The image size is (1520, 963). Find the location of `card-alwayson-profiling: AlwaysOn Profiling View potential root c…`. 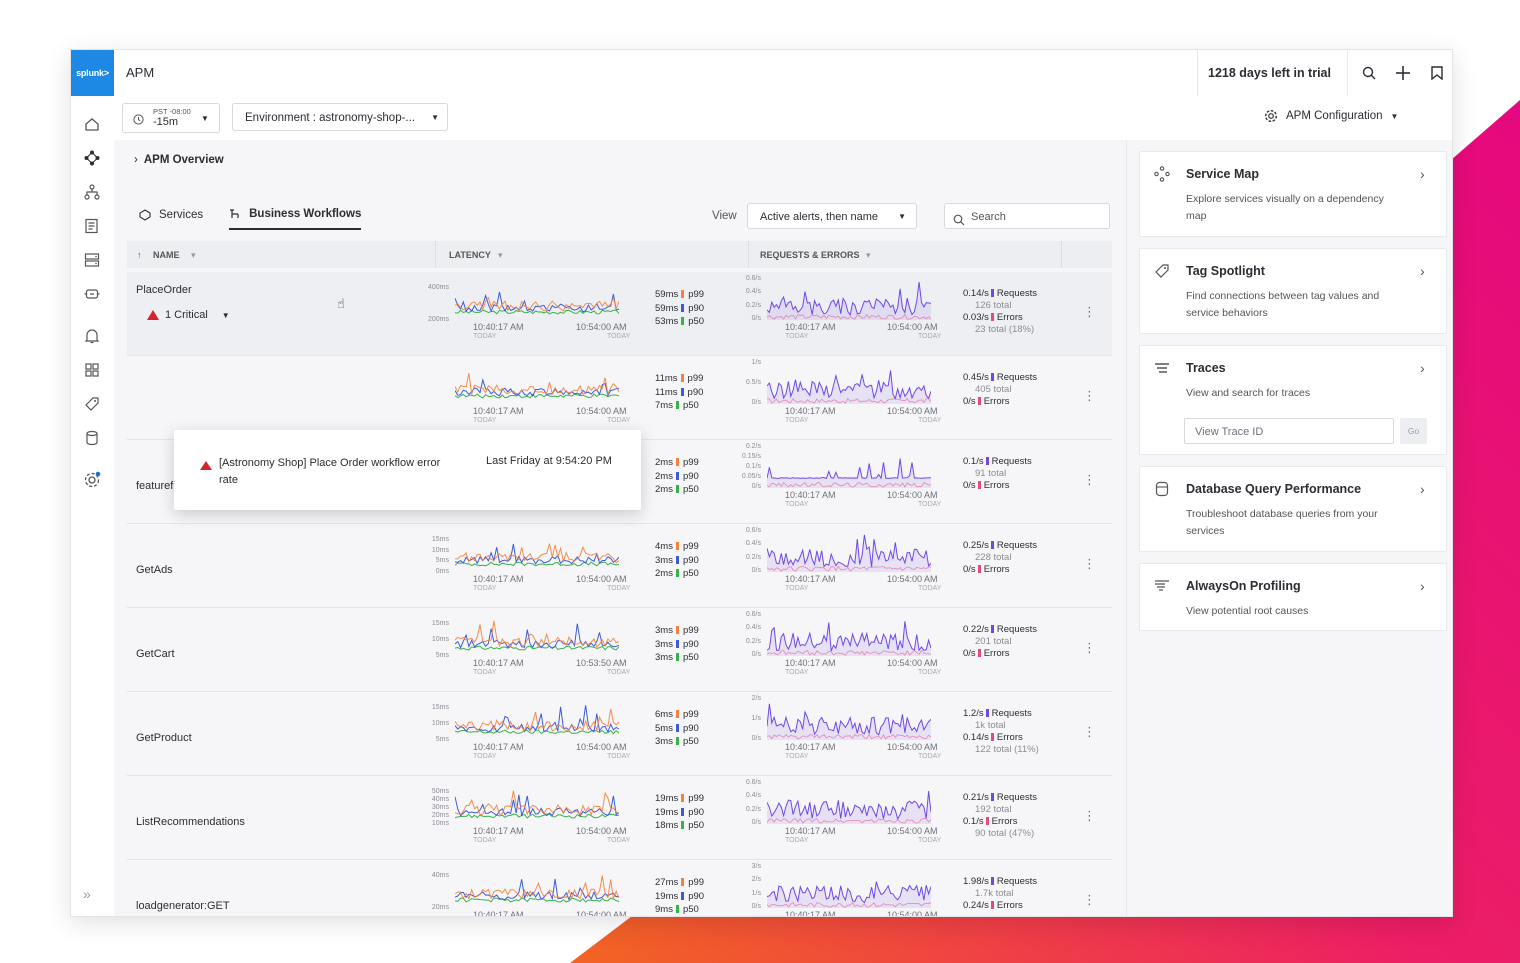

card-alwayson-profiling: AlwaysOn Profiling View potential root c… is located at coordinates (1293, 597).